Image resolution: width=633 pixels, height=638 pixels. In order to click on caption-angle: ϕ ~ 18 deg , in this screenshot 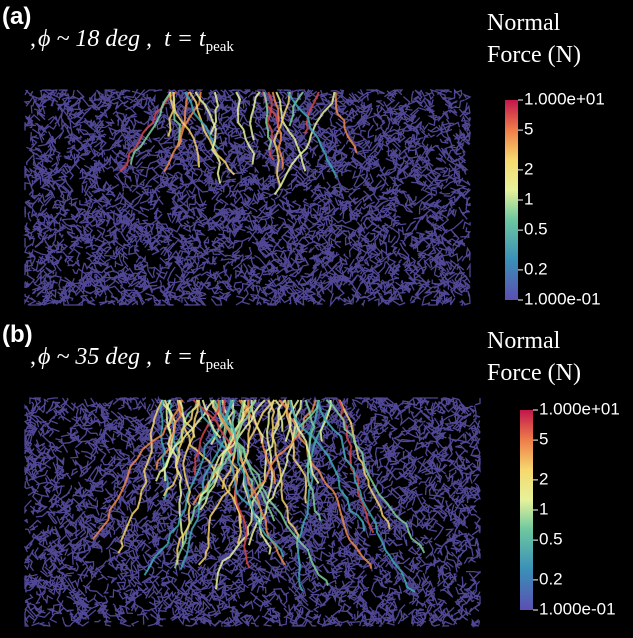, I will do `click(95, 39)`.